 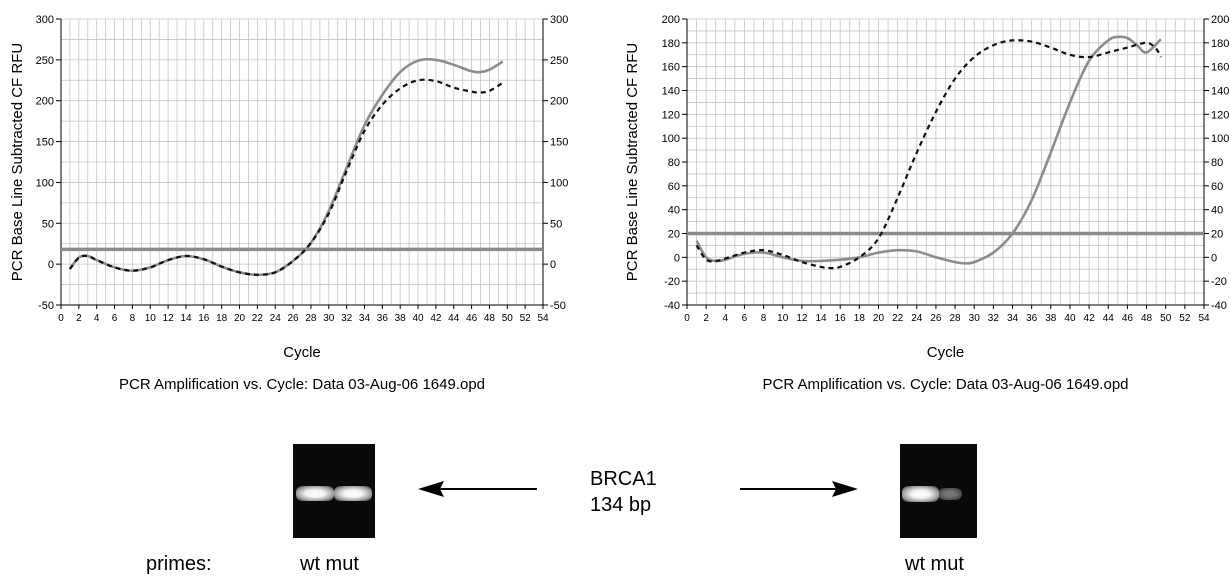 I want to click on y-tick-label-right: 150, so click(x=559, y=143).